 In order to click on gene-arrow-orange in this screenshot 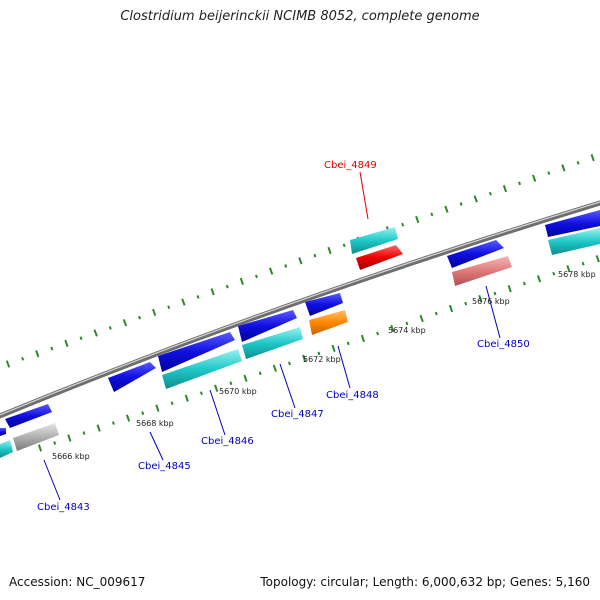, I will do `click(328, 322)`.